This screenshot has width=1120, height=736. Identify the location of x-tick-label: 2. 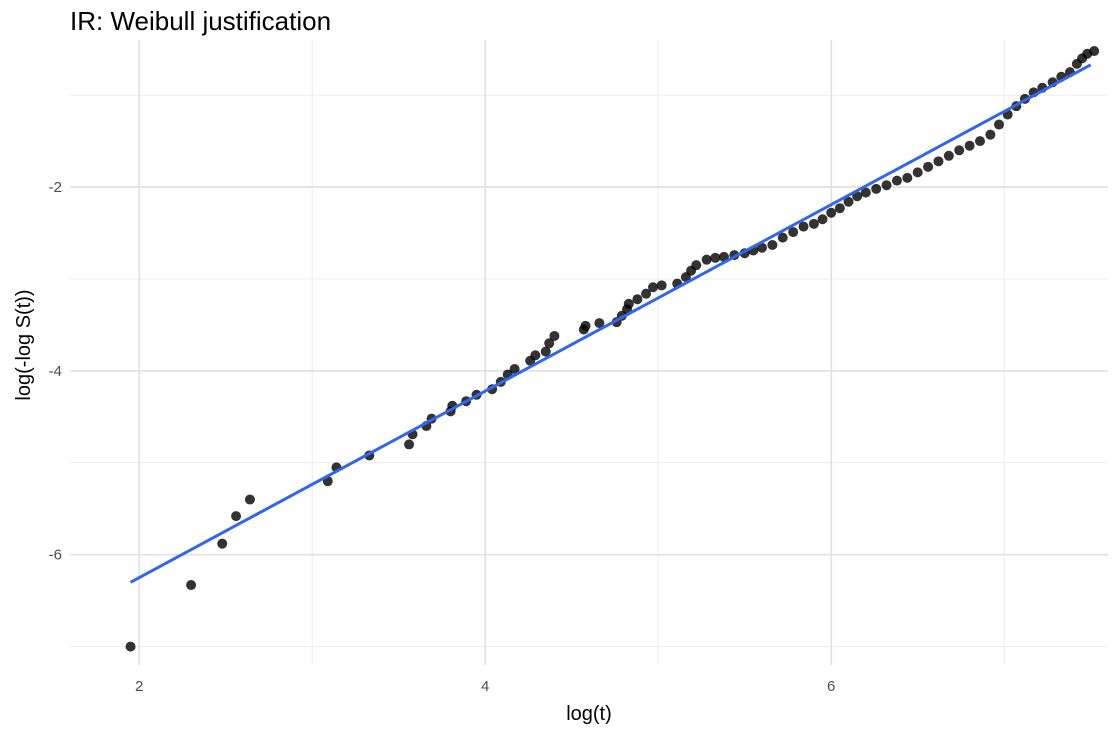
(139, 686).